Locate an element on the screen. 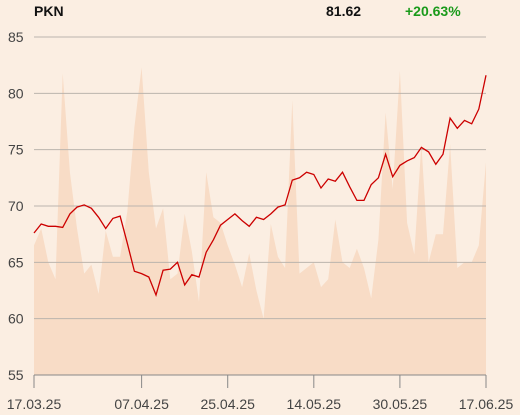  price-change: +20.63% is located at coordinates (433, 11).